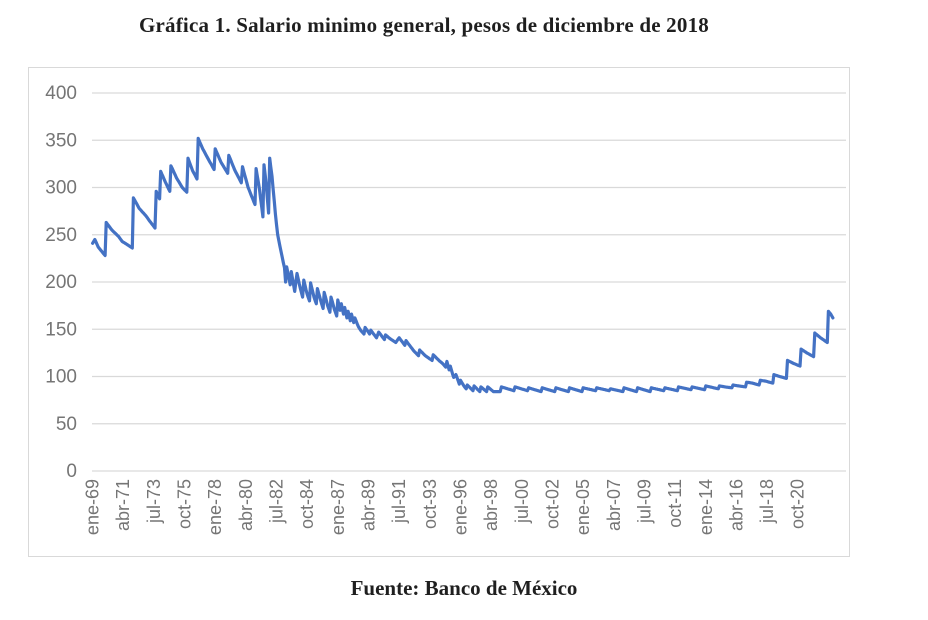 This screenshot has height=620, width=928. I want to click on x-tick-label: abr-71, so click(123, 505).